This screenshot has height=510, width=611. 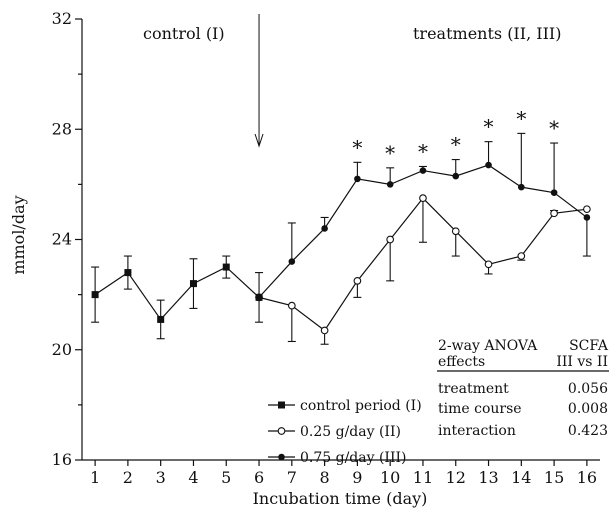 I want to click on x-tick-label: 1, so click(x=95, y=477).